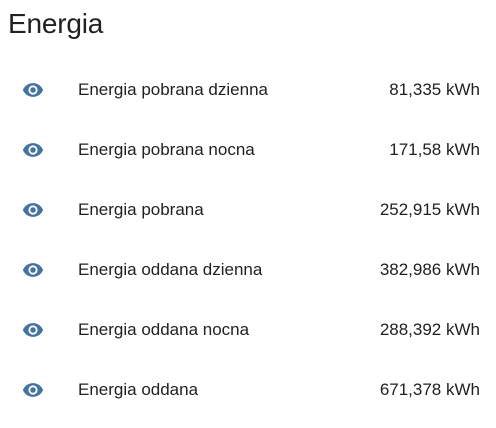 The height and width of the screenshot is (428, 496). I want to click on entity-row-energia-oddana-dzienna: Energia oddana dzienna 382,986 kWh, so click(248, 270).